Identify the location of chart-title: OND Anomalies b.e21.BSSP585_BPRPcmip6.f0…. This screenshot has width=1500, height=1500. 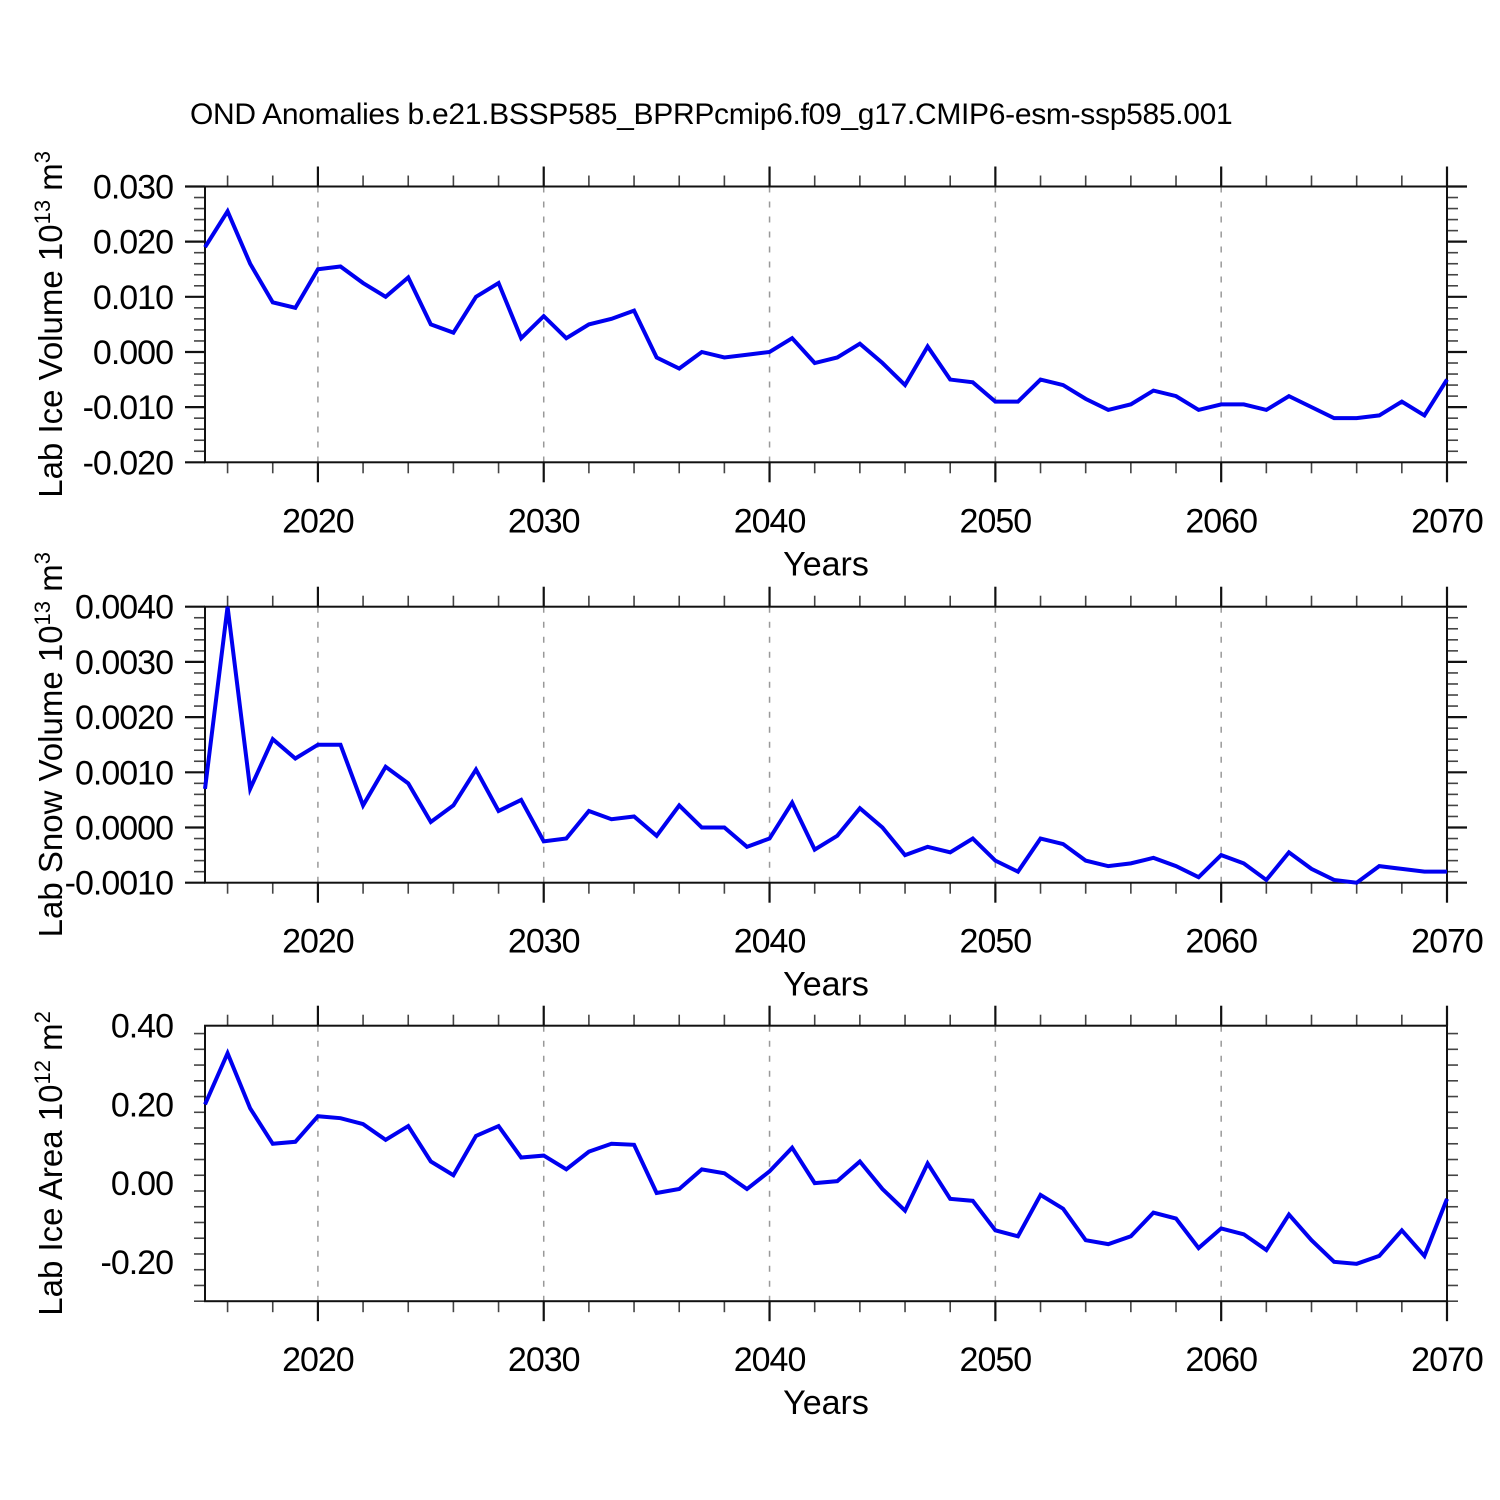
(711, 114).